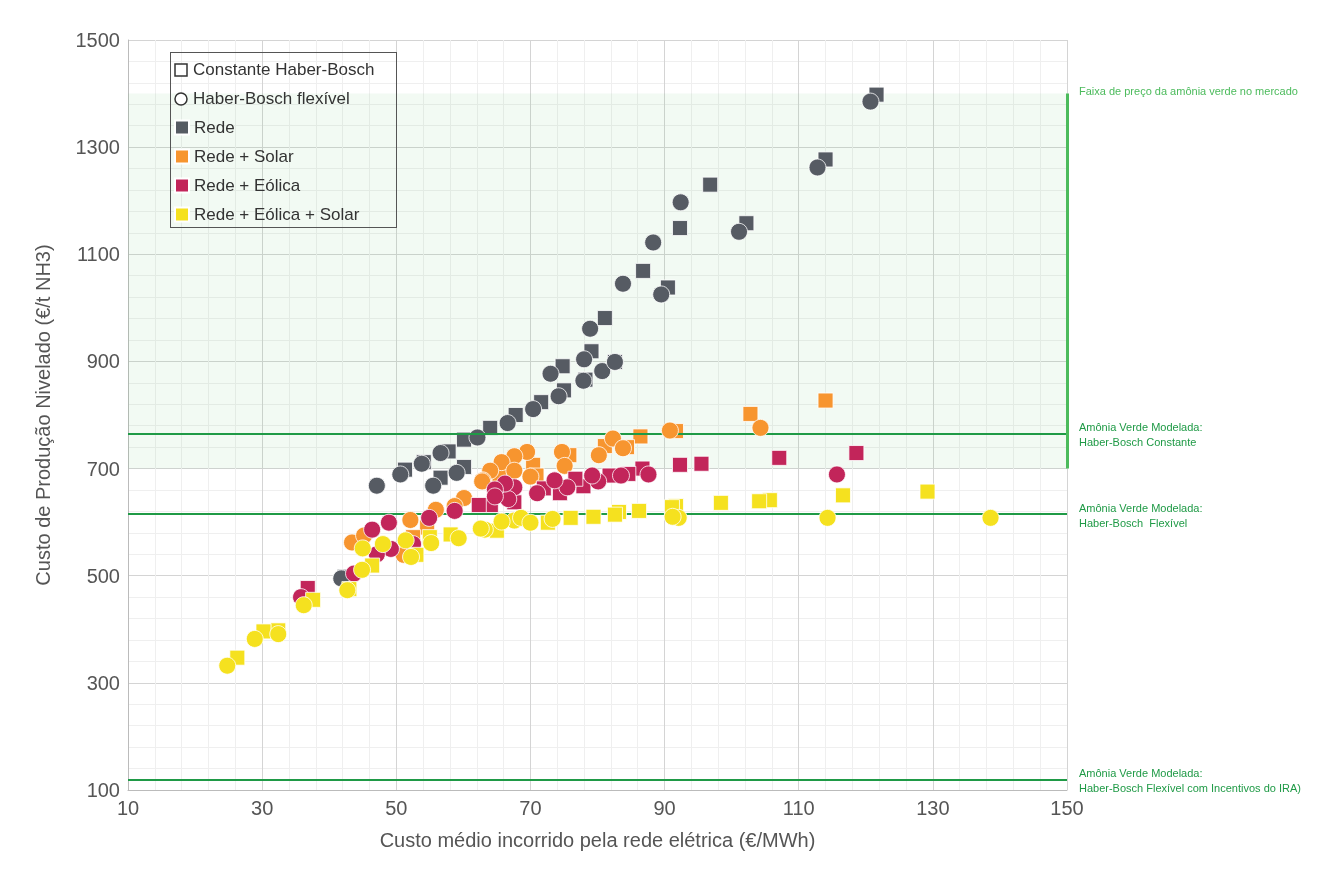 The height and width of the screenshot is (882, 1338). Describe the element at coordinates (103, 468) in the screenshot. I see `y-tick-label: 700` at that location.